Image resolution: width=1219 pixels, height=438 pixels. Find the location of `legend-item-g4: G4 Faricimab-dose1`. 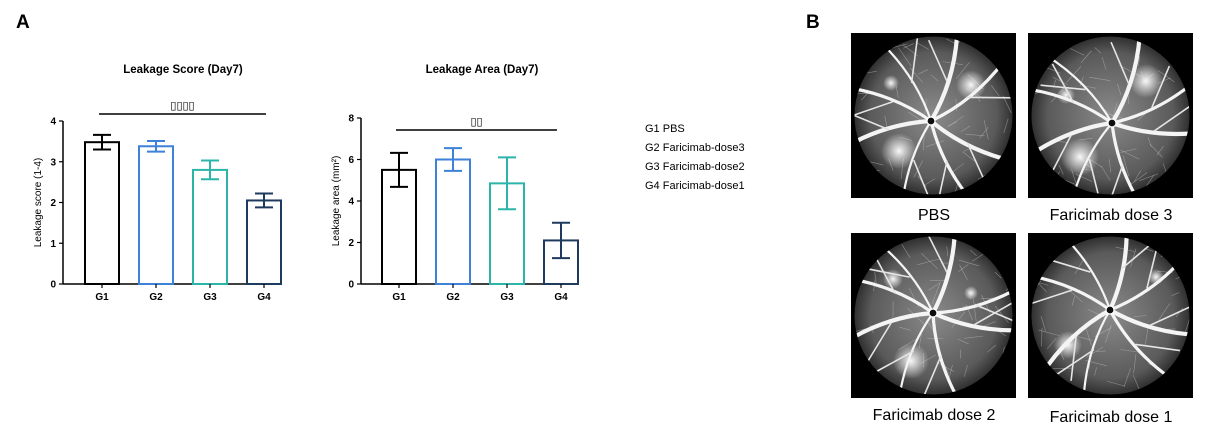

legend-item-g4: G4 Faricimab-dose1 is located at coordinates (695, 186).